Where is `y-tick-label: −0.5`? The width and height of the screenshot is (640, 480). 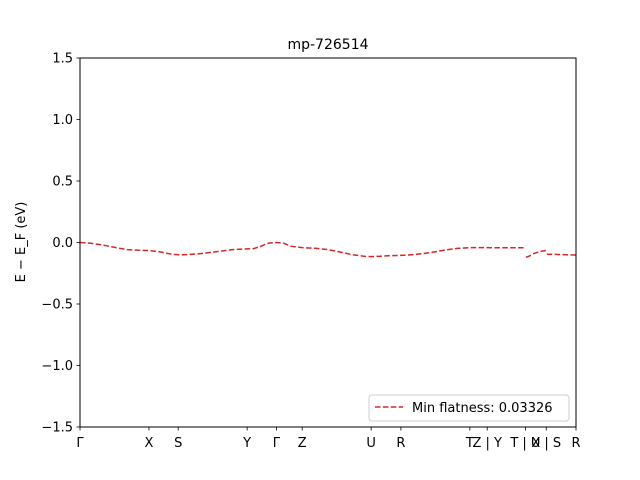
y-tick-label: −0.5 is located at coordinates (57, 305).